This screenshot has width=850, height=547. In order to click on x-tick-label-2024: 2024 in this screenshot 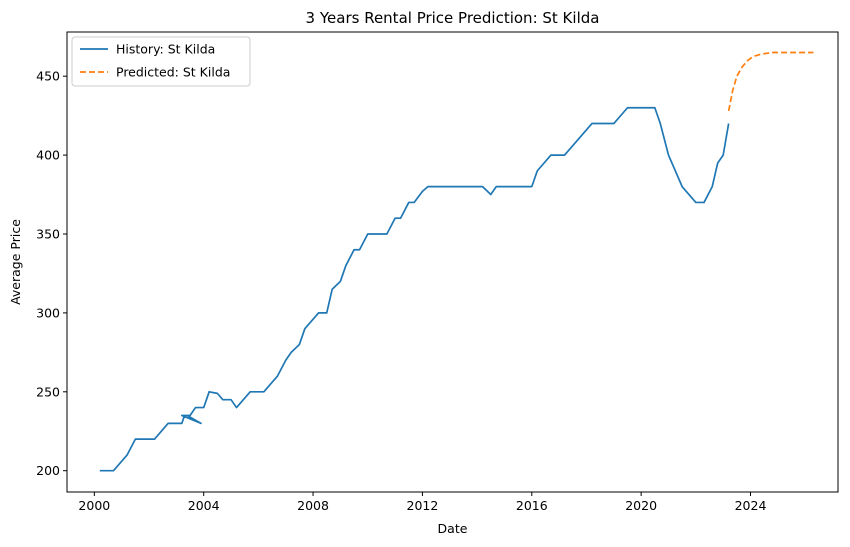, I will do `click(751, 505)`.